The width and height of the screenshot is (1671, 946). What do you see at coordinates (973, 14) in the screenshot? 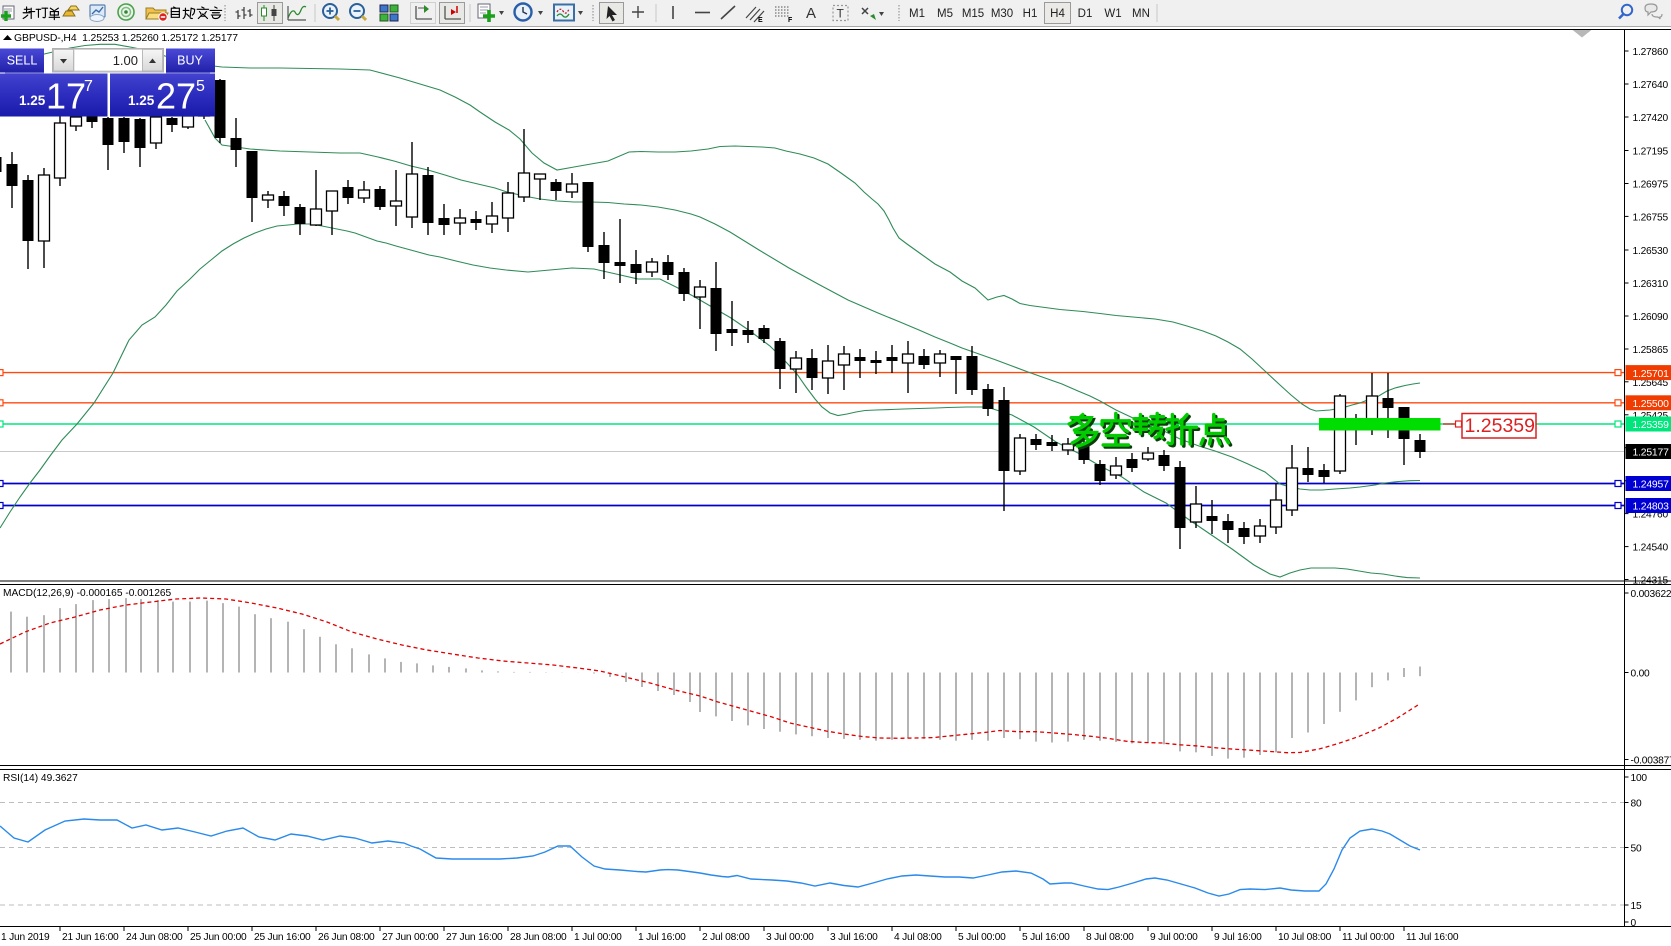
I see `svg-text: M15` at bounding box center [973, 14].